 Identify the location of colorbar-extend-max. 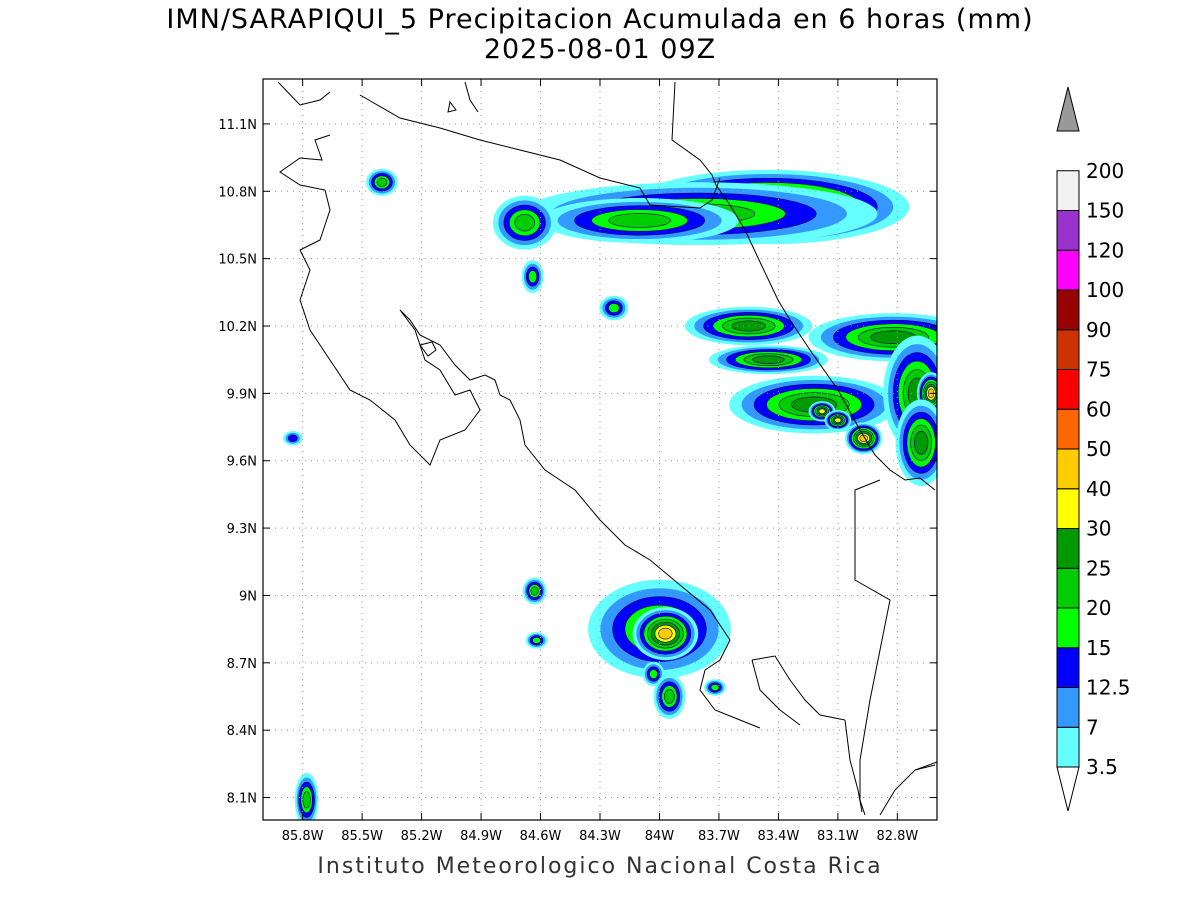
(1068, 109).